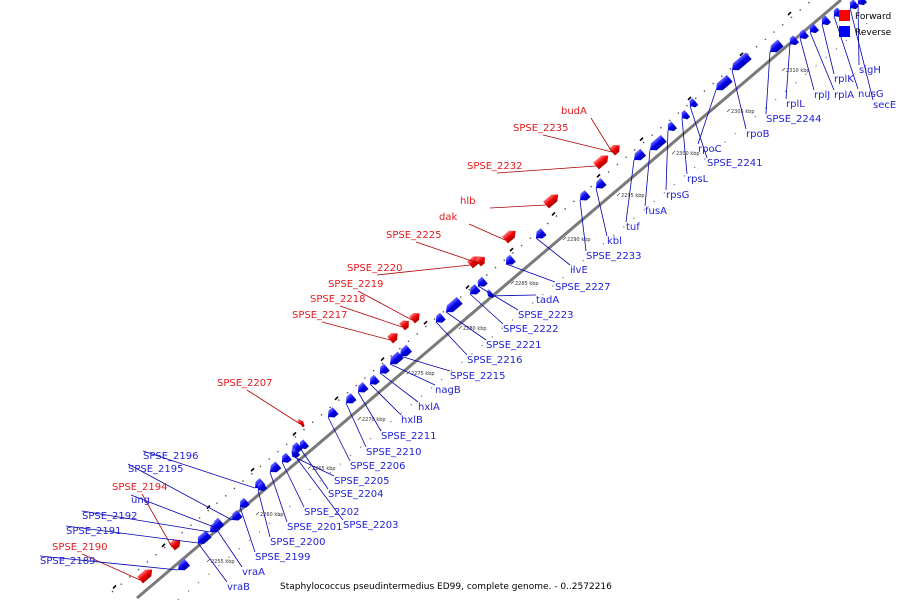 The height and width of the screenshot is (600, 900). Describe the element at coordinates (332, 413) in the screenshot. I see `gene-spse-2206-feature` at that location.